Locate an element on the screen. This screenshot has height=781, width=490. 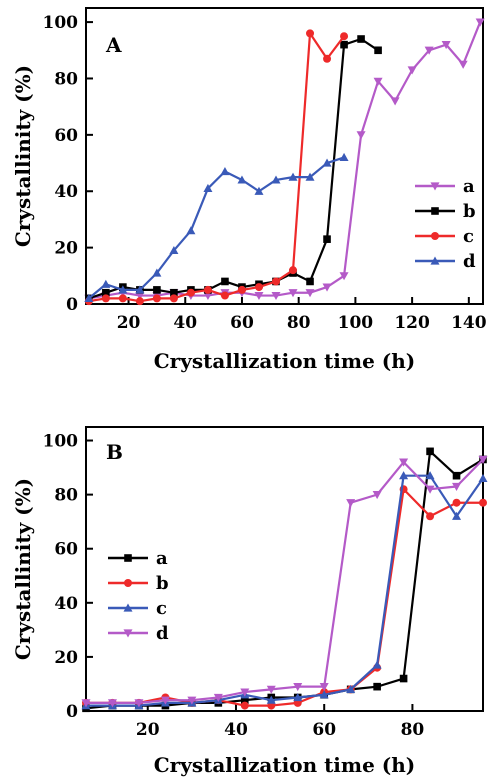
legend-entry-c: c is located at coordinates (137, 608).